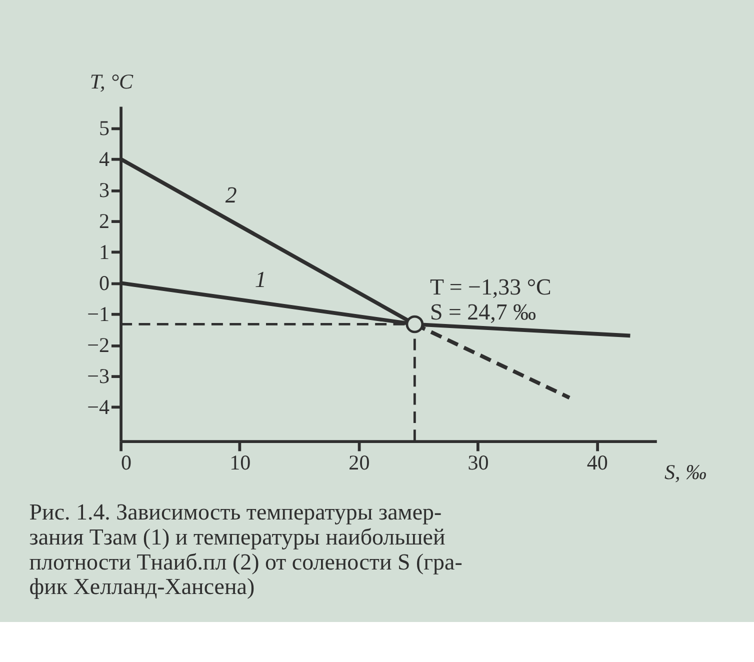 Image resolution: width=754 pixels, height=662 pixels. Describe the element at coordinates (231, 195) in the screenshot. I see `series-label: 2` at that location.